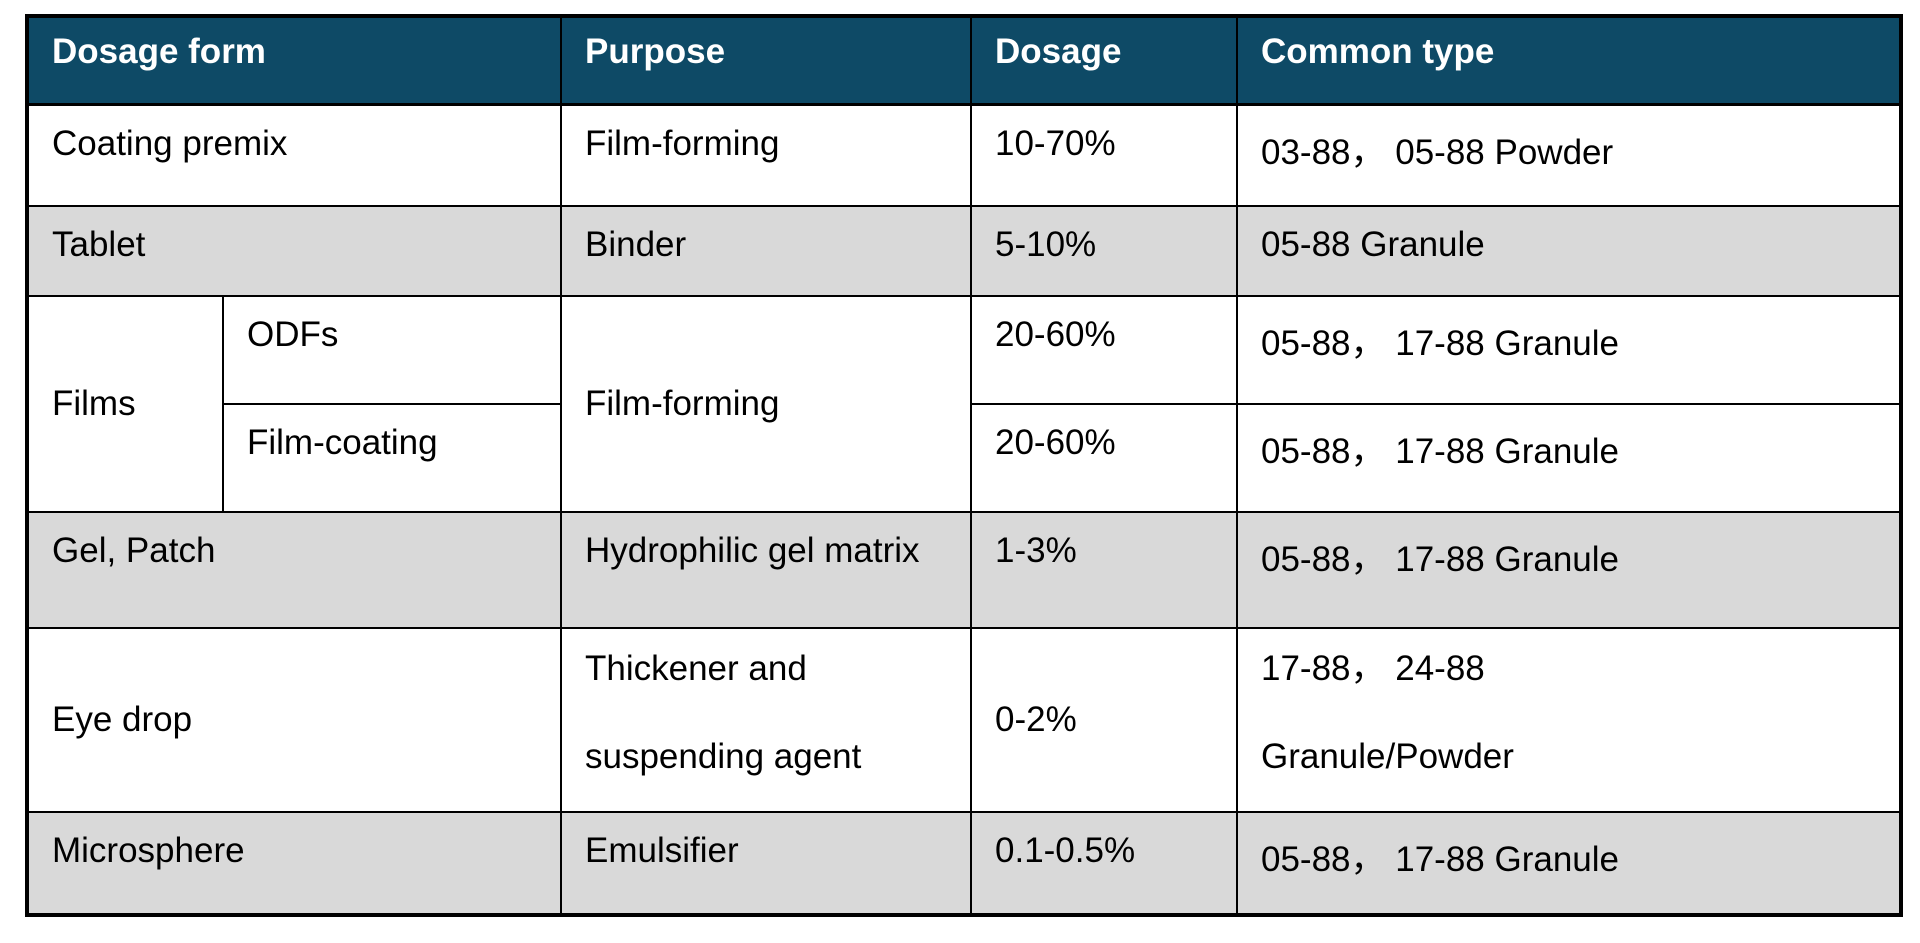  Describe the element at coordinates (125, 404) in the screenshot. I see `cell-films-group: Films` at that location.